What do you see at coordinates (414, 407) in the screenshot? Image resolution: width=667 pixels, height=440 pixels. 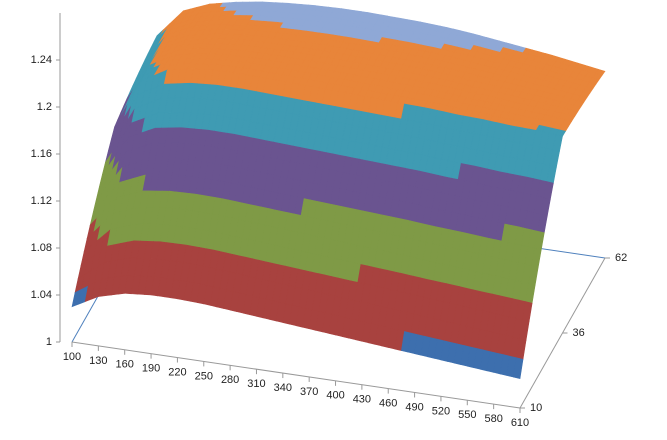 I see `x-tick-label: 490` at bounding box center [414, 407].